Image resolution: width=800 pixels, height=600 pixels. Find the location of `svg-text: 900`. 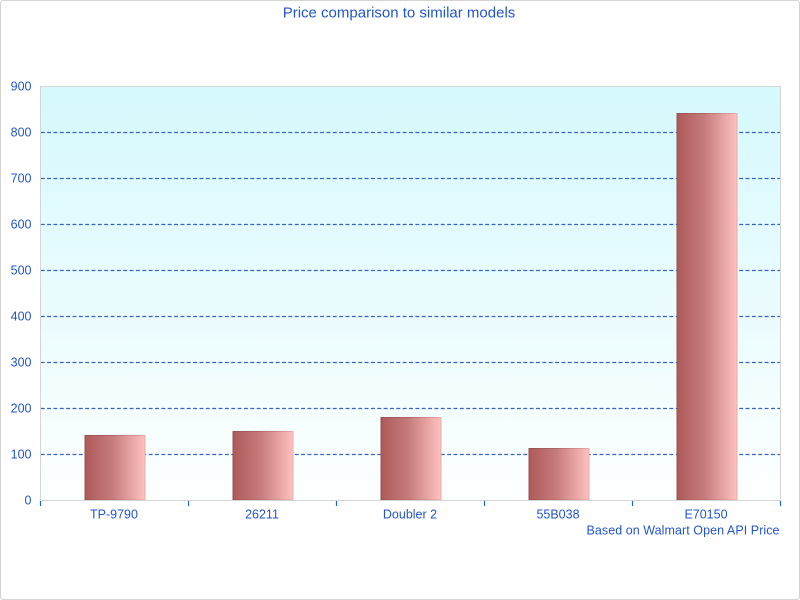

svg-text: 900 is located at coordinates (21, 87).